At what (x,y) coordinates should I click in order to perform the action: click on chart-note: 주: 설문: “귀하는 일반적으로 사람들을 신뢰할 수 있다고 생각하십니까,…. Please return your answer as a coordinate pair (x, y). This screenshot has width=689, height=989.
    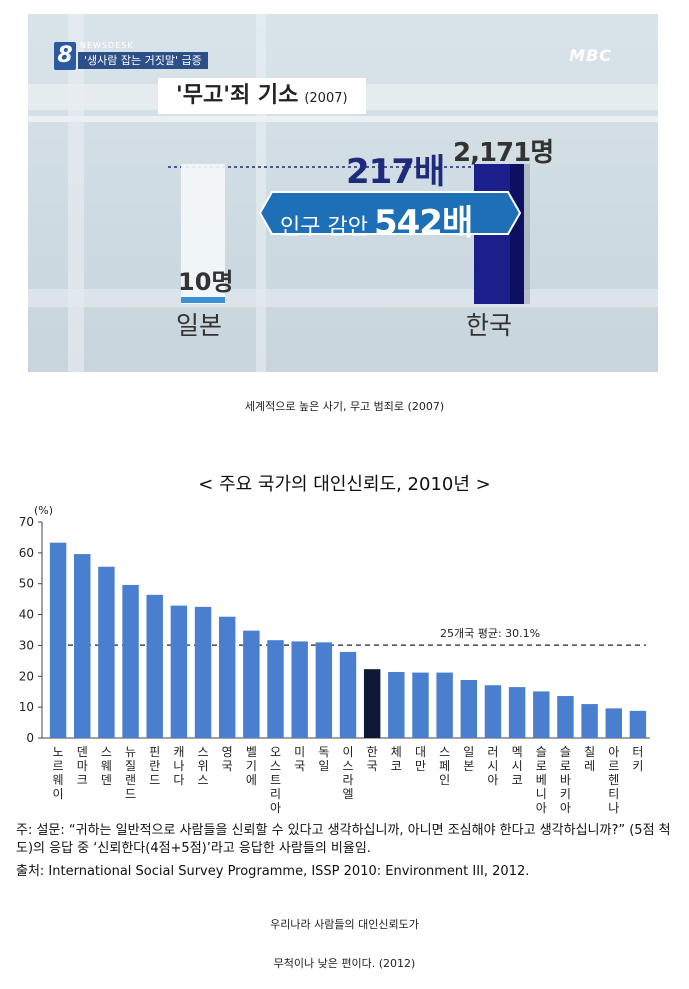
    Looking at the image, I should click on (343, 839).